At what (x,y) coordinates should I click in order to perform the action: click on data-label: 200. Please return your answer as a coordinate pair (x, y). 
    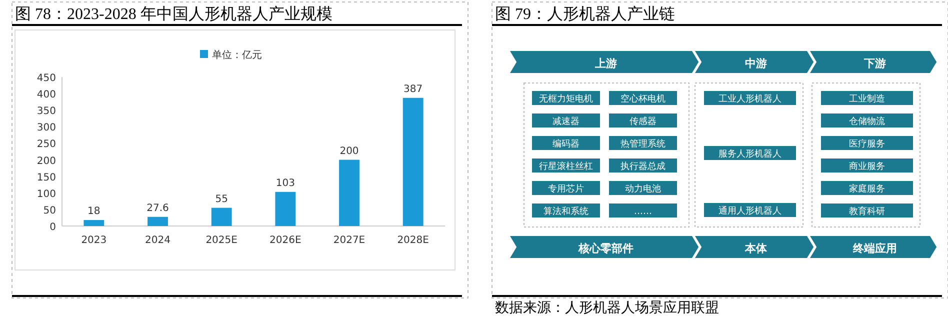
    Looking at the image, I should click on (349, 151).